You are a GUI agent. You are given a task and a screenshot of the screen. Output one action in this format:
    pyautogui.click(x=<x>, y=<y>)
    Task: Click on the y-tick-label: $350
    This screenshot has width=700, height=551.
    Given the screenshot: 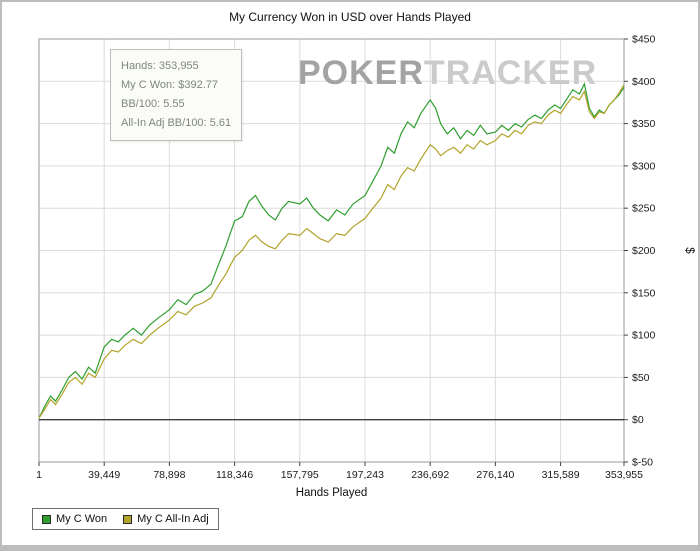 What is the action you would take?
    pyautogui.click(x=644, y=124)
    